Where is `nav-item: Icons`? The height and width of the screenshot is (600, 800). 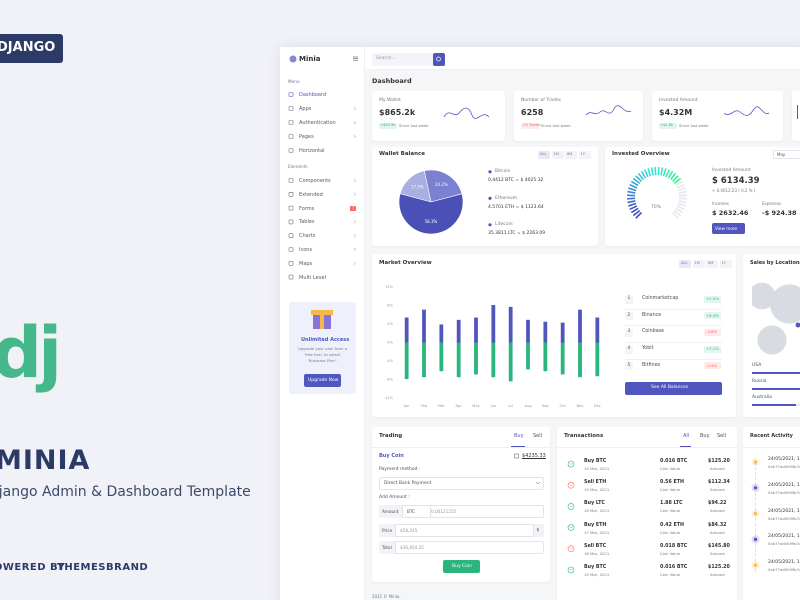 nav-item: Icons is located at coordinates (306, 250).